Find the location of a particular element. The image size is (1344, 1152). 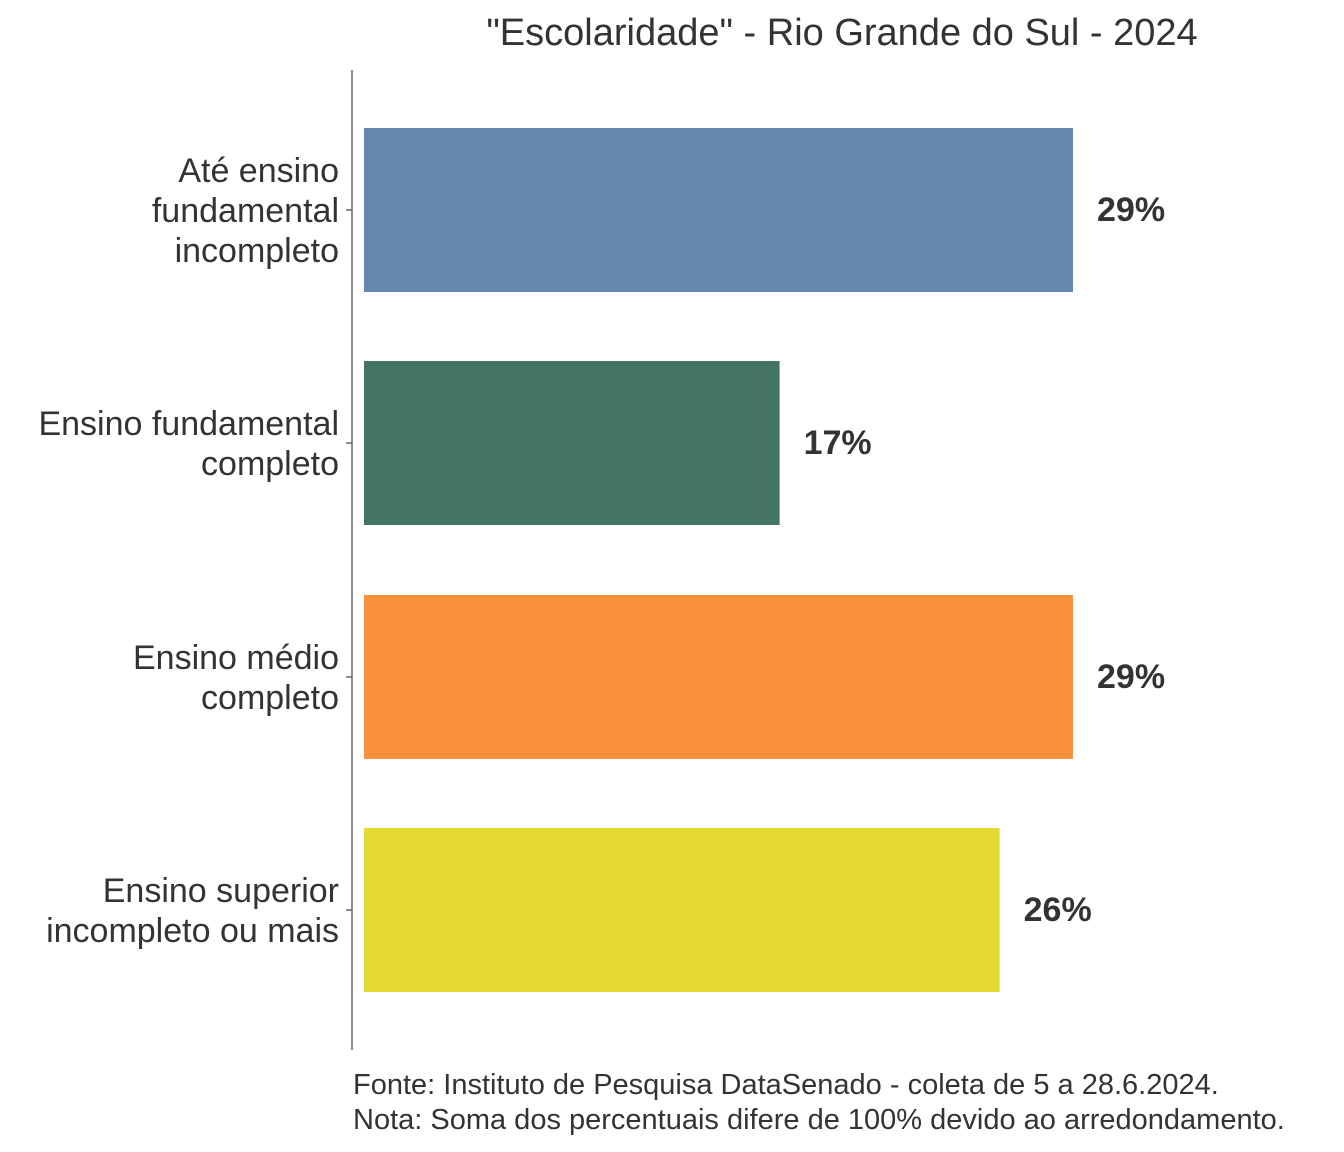

value-label-4: 26% is located at coordinates (1058, 910).